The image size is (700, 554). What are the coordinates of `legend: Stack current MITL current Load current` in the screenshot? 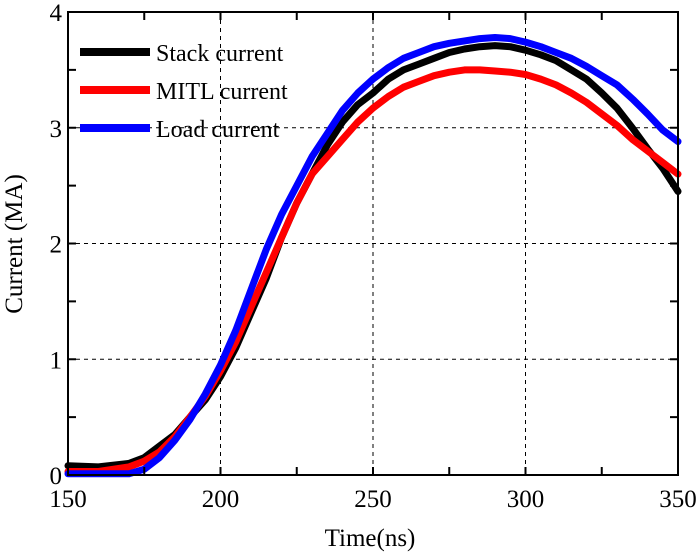 It's located at (184, 92).